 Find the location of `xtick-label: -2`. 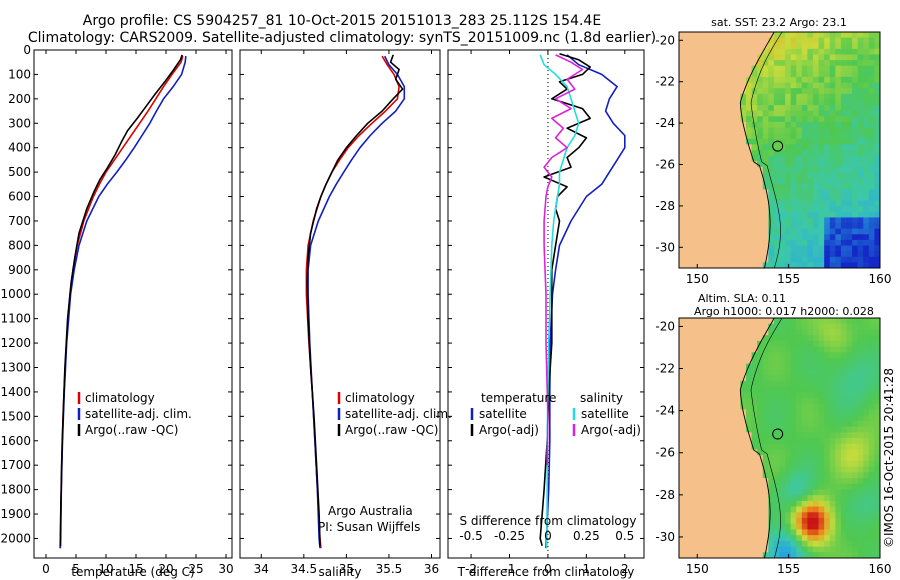

xtick-label: -2 is located at coordinates (471, 569).